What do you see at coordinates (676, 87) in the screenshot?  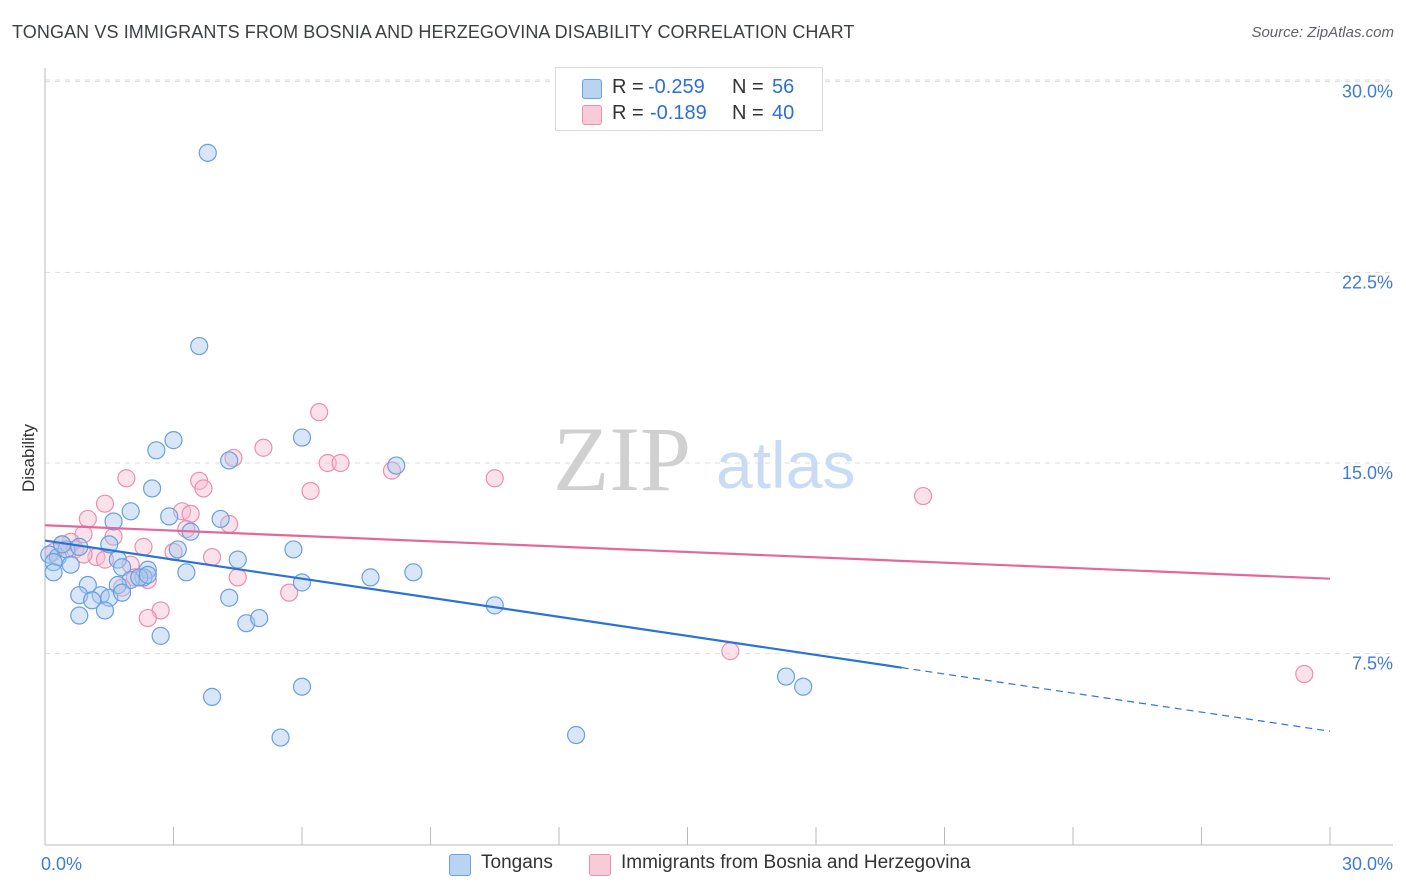 I see `r-value: -0.259` at bounding box center [676, 87].